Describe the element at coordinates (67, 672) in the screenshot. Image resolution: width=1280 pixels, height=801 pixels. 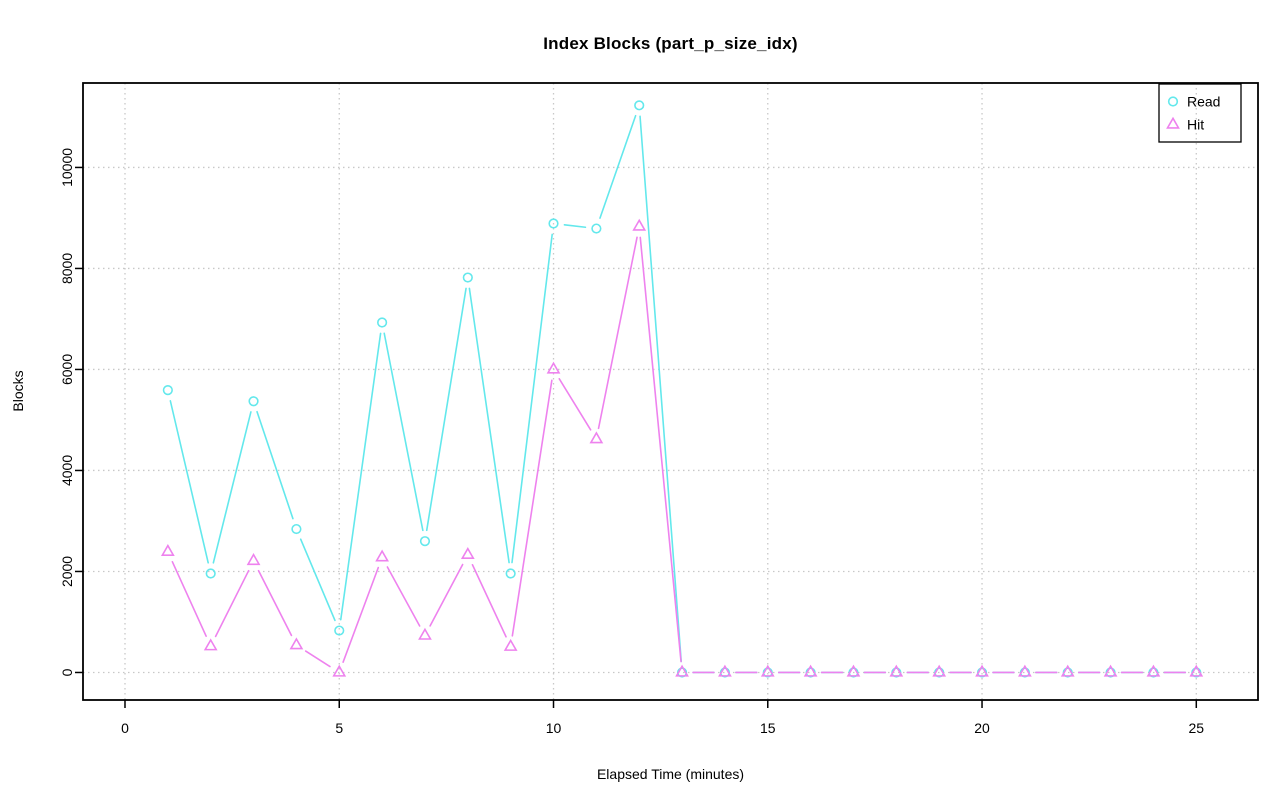
I see `y-tick-label-0: 0` at that location.